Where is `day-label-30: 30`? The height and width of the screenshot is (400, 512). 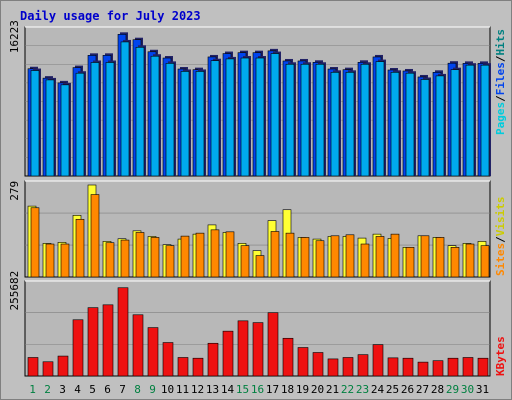
day-label-30: 30 is located at coordinates (467, 389).